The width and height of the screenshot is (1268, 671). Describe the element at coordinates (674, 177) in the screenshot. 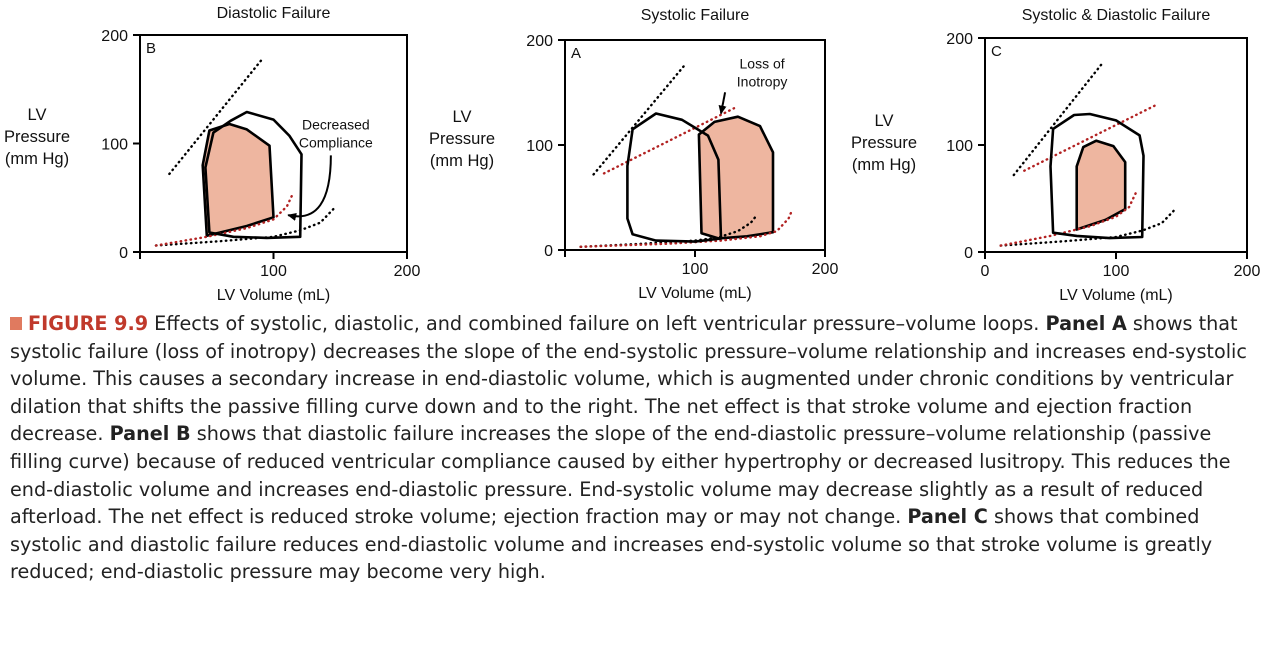

I see `systolic-normal-loop` at that location.